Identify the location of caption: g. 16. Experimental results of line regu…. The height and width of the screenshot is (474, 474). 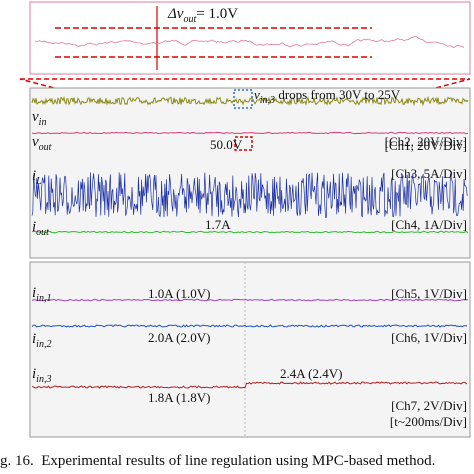
(217, 461).